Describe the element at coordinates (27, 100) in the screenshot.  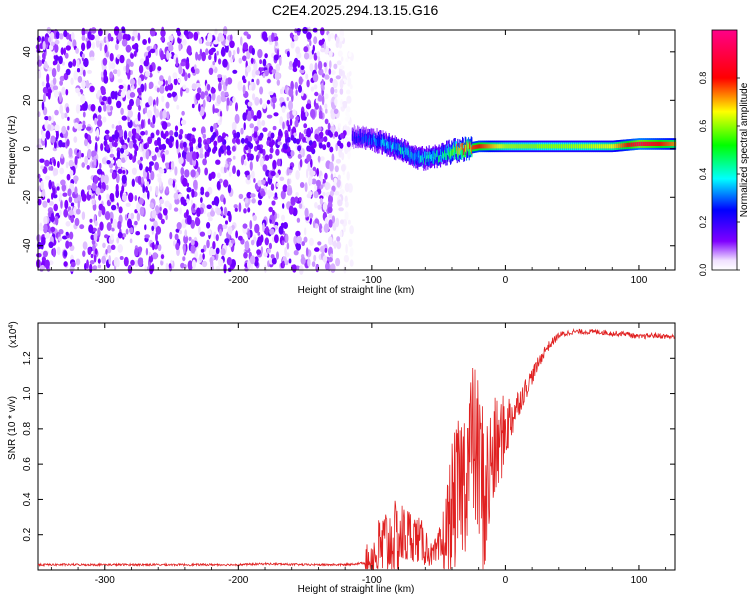
I see `y-tick-label: 20` at that location.